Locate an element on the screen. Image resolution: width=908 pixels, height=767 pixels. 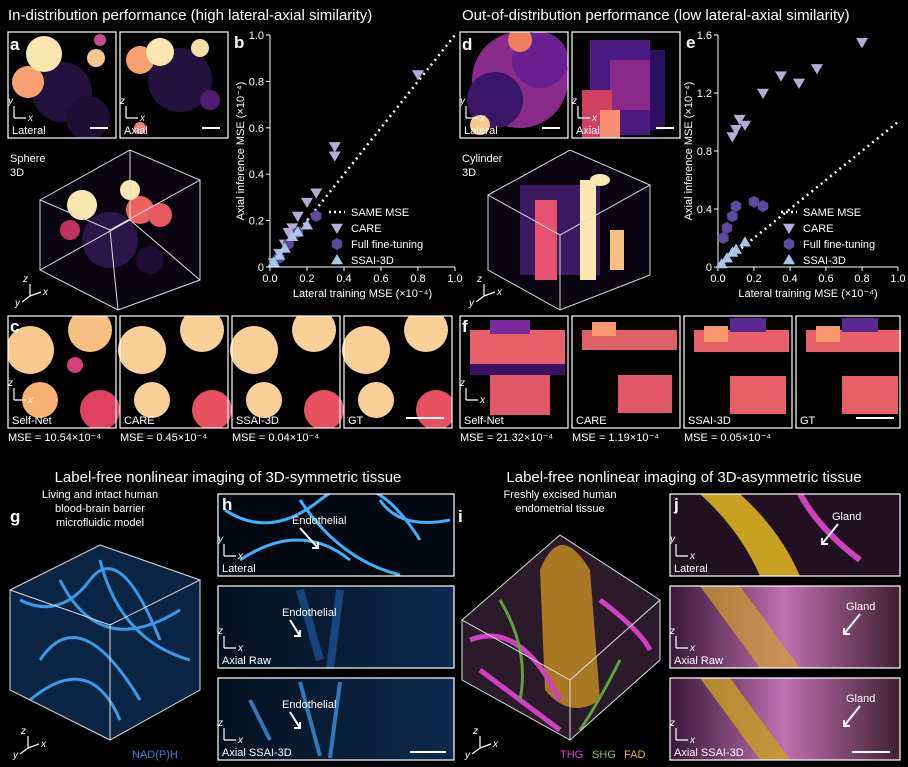
label: Axial is located at coordinates (588, 131).